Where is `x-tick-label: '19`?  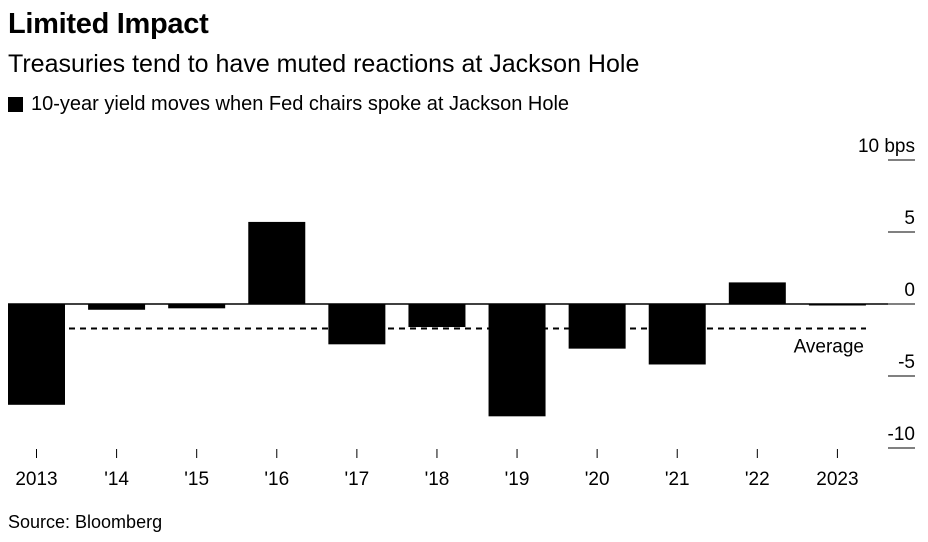 x-tick-label: '19 is located at coordinates (517, 479).